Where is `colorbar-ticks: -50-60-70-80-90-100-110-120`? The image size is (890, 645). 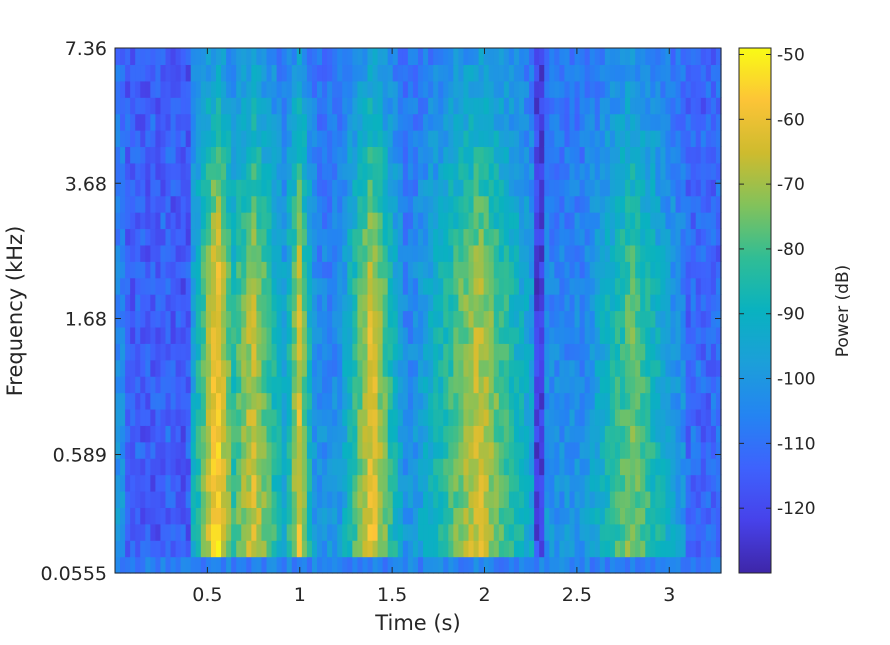
colorbar-ticks: -50-60-70-80-90-100-110-120 is located at coordinates (777, 282).